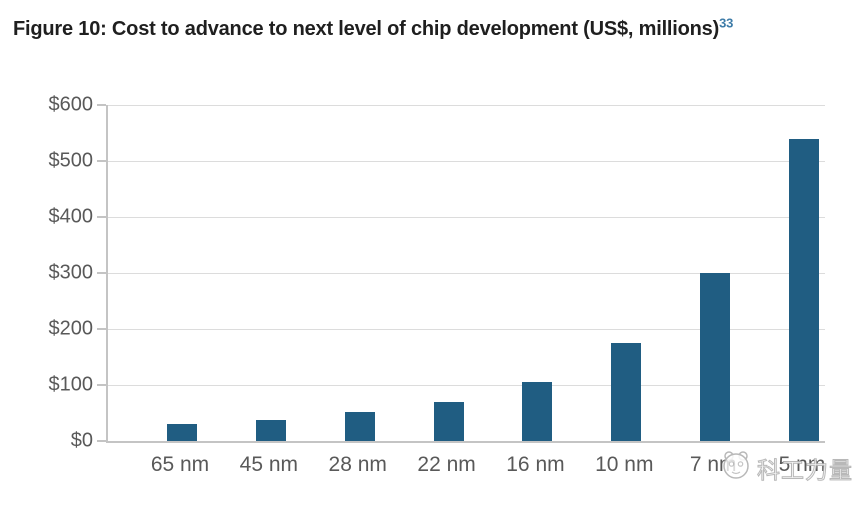 This screenshot has height=506, width=866. What do you see at coordinates (804, 289) in the screenshot?
I see `bar-5-nm` at bounding box center [804, 289].